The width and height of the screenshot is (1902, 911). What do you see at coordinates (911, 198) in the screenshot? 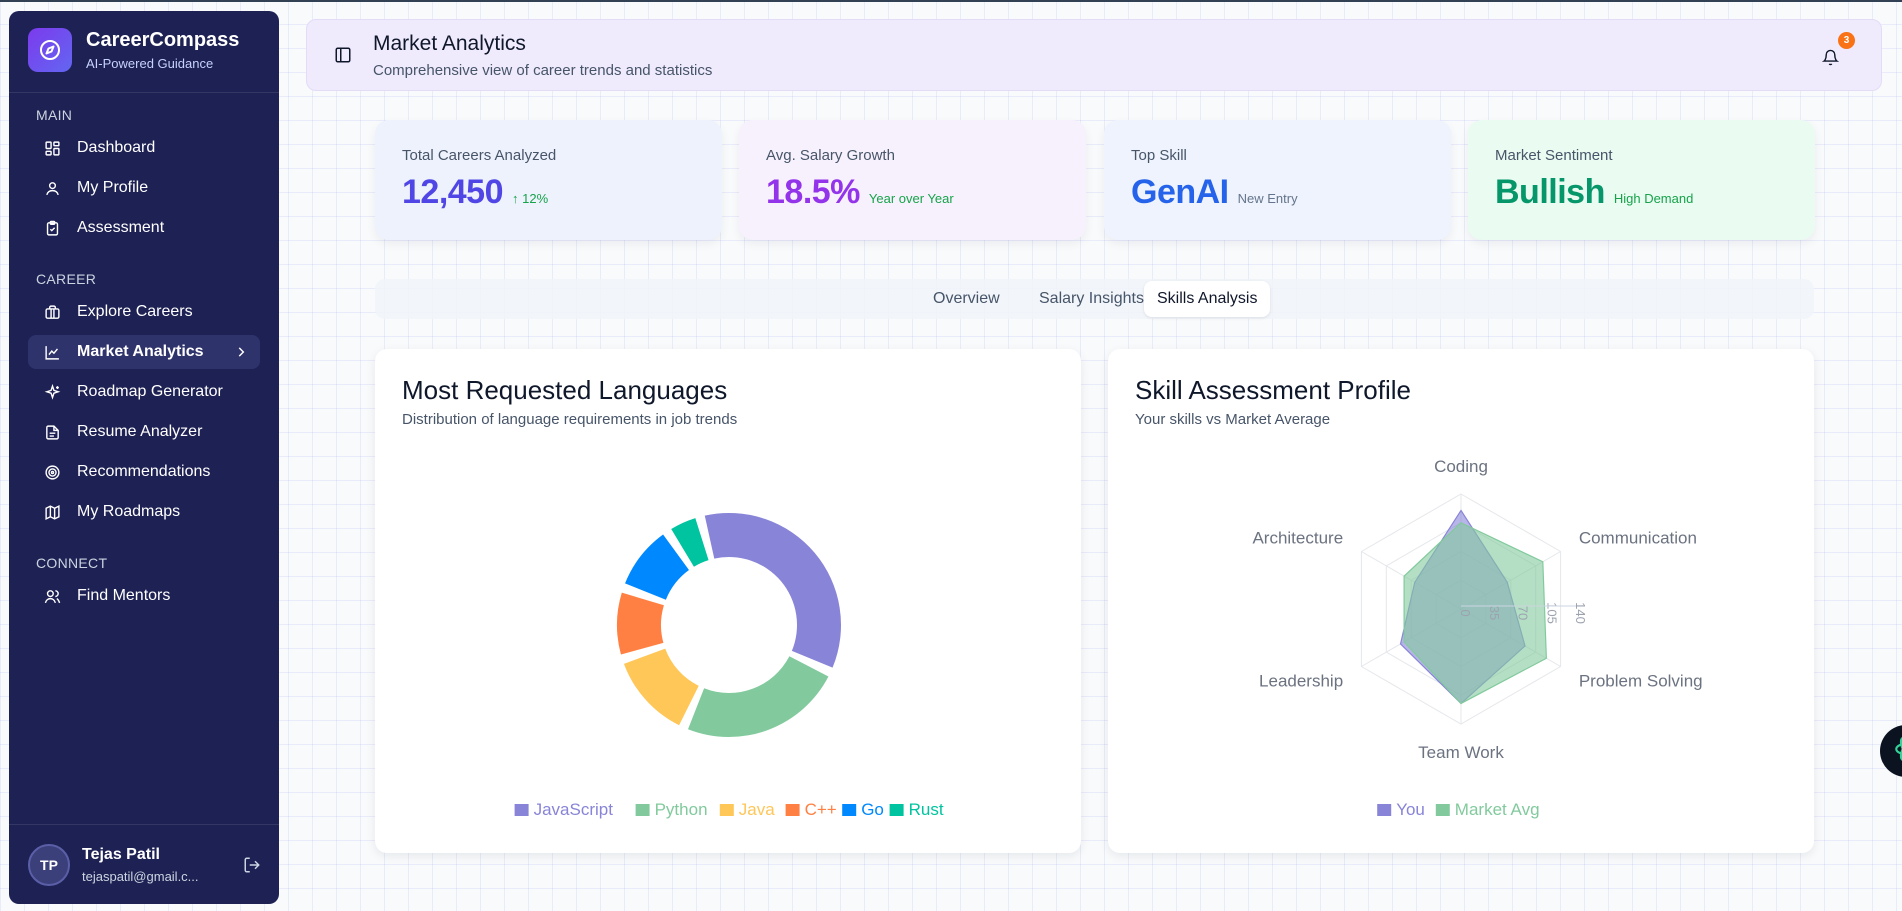
I see `stat-note: Year over Year` at bounding box center [911, 198].